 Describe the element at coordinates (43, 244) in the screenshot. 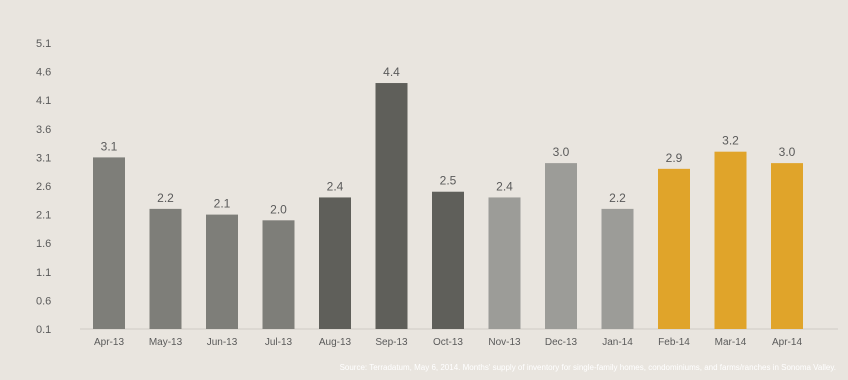

I see `y-tick-label: 1.6` at that location.